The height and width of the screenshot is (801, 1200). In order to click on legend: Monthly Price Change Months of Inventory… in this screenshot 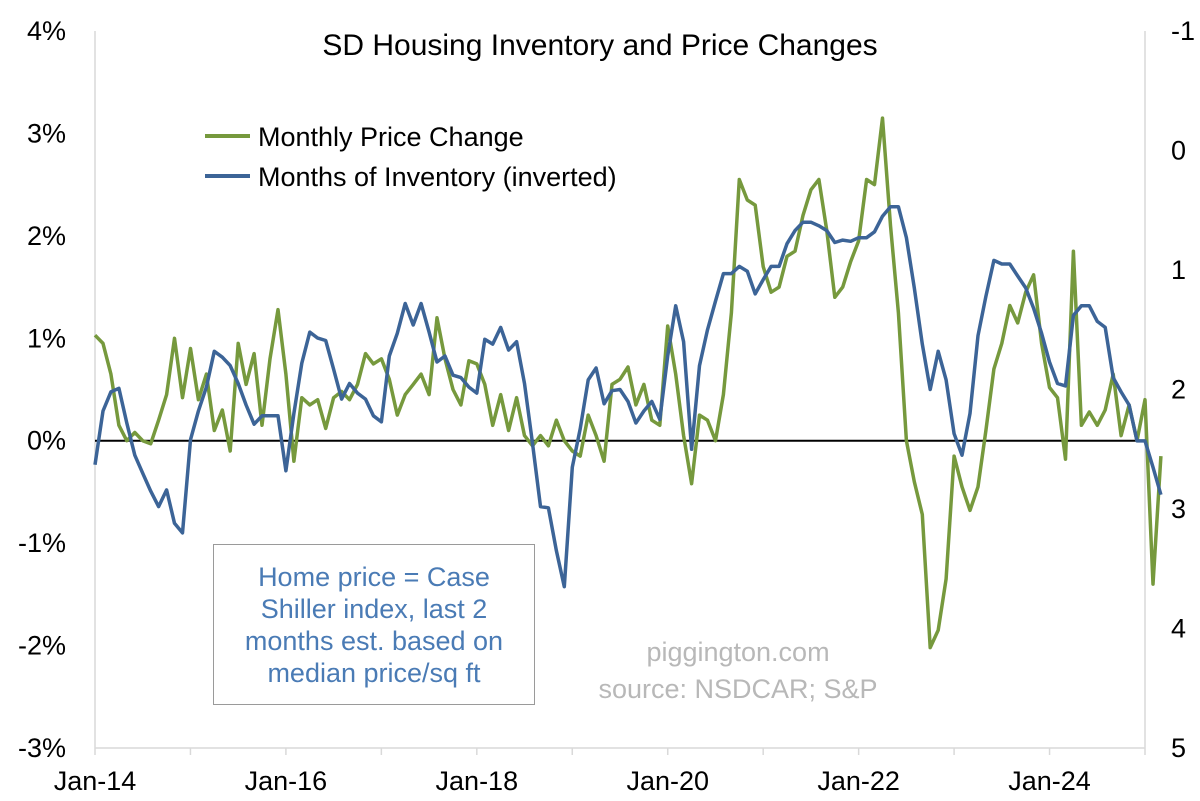, I will do `click(411, 157)`.